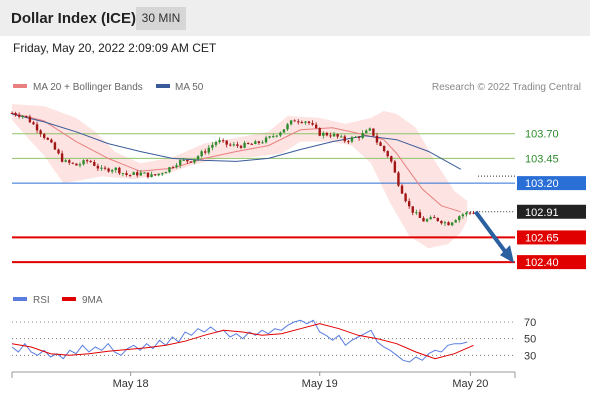 Image resolution: width=590 pixels, height=400 pixels. What do you see at coordinates (507, 254) in the screenshot?
I see `projection-arrow-head` at bounding box center [507, 254].